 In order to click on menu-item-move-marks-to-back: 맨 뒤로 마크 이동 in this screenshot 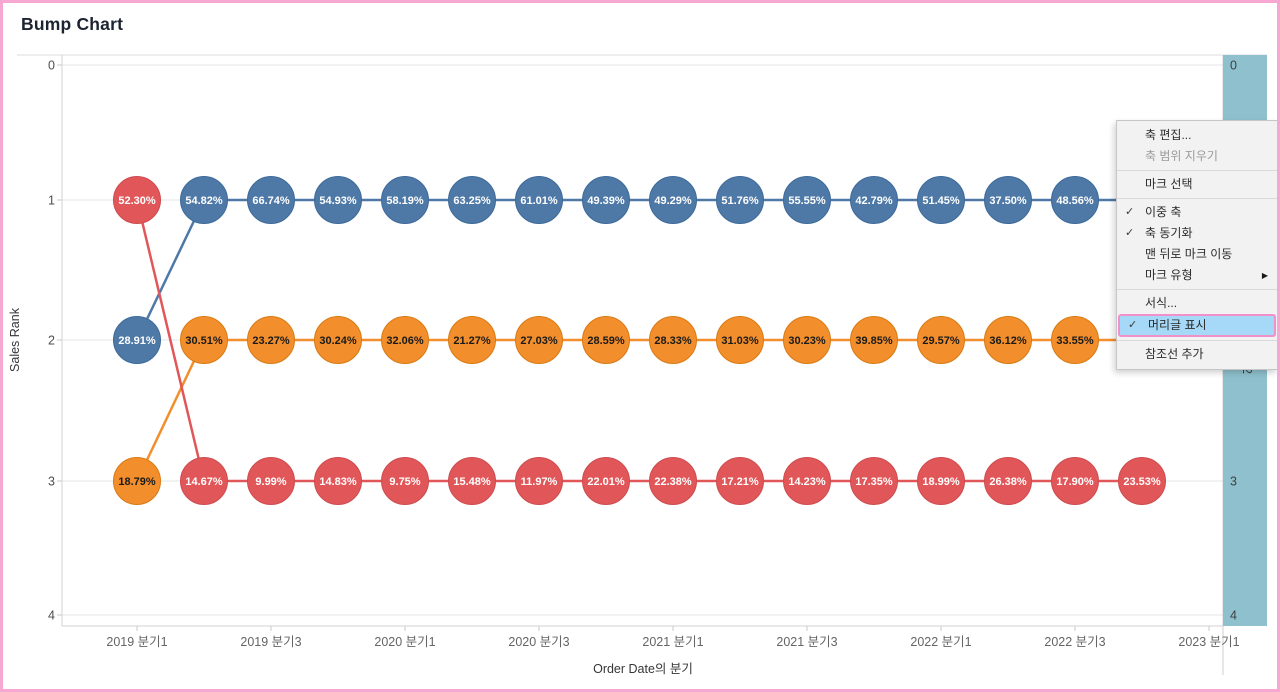, I will do `click(1197, 254)`.